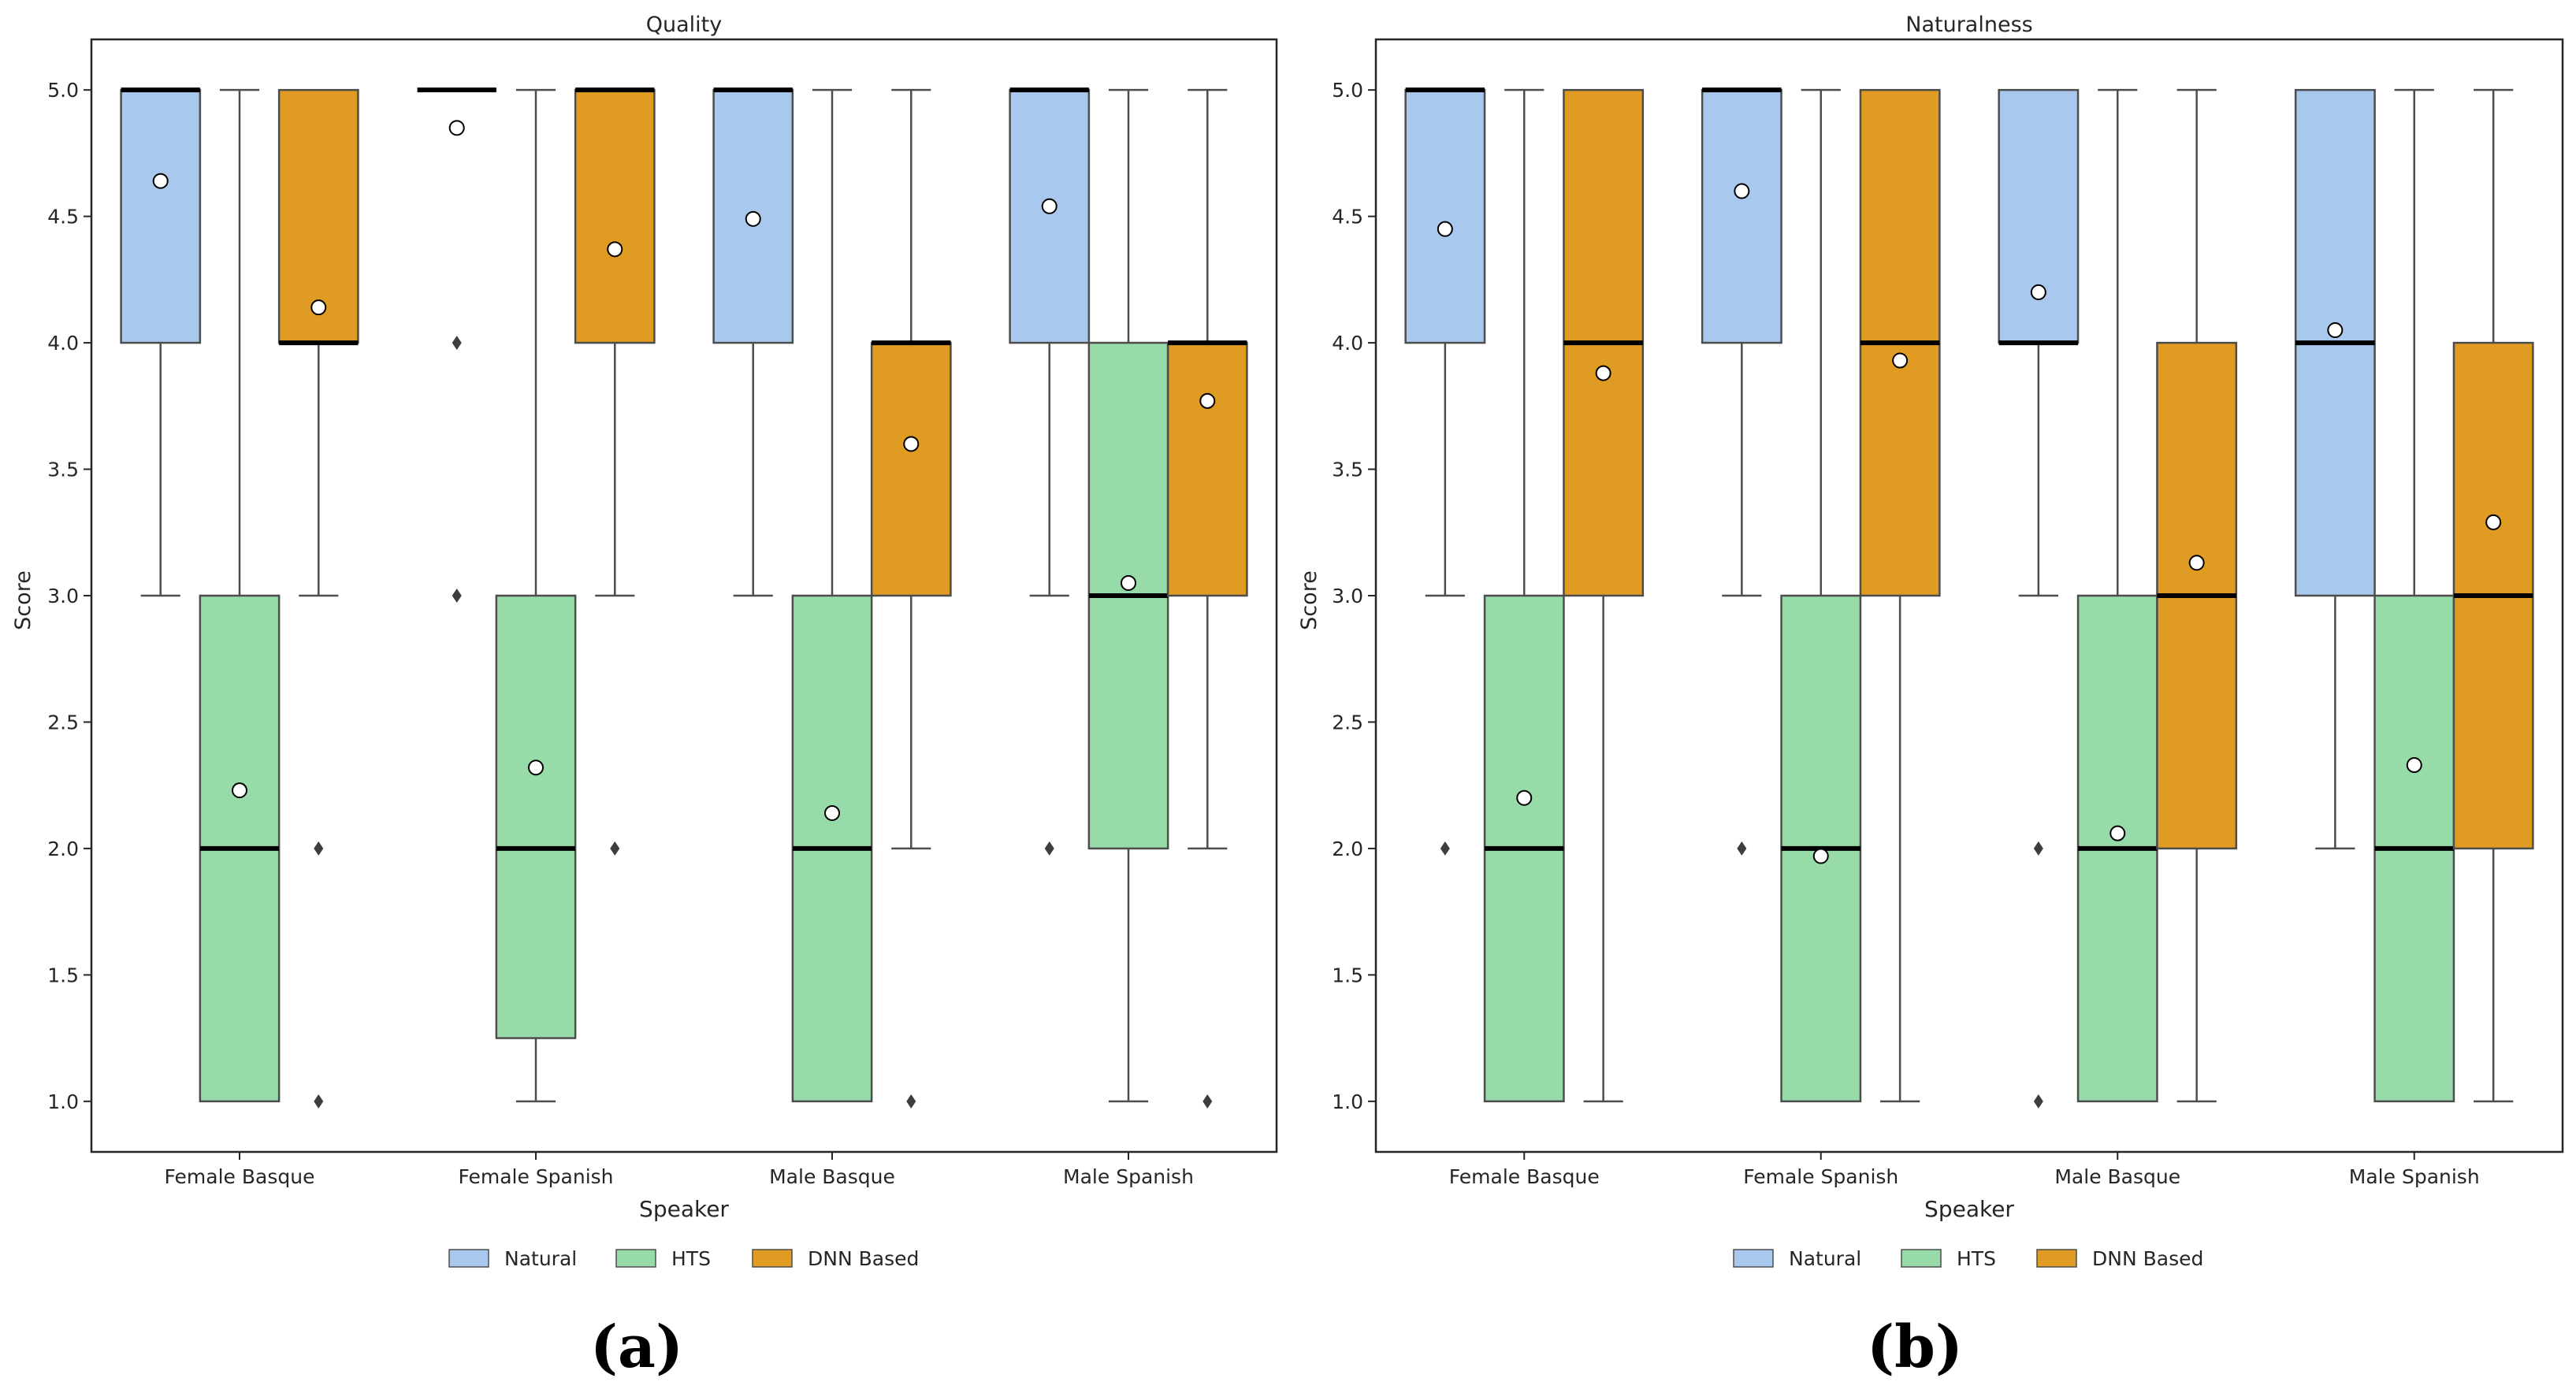  What do you see at coordinates (535, 1176) in the screenshot?
I see `x-tick-label: Female Spanish` at bounding box center [535, 1176].